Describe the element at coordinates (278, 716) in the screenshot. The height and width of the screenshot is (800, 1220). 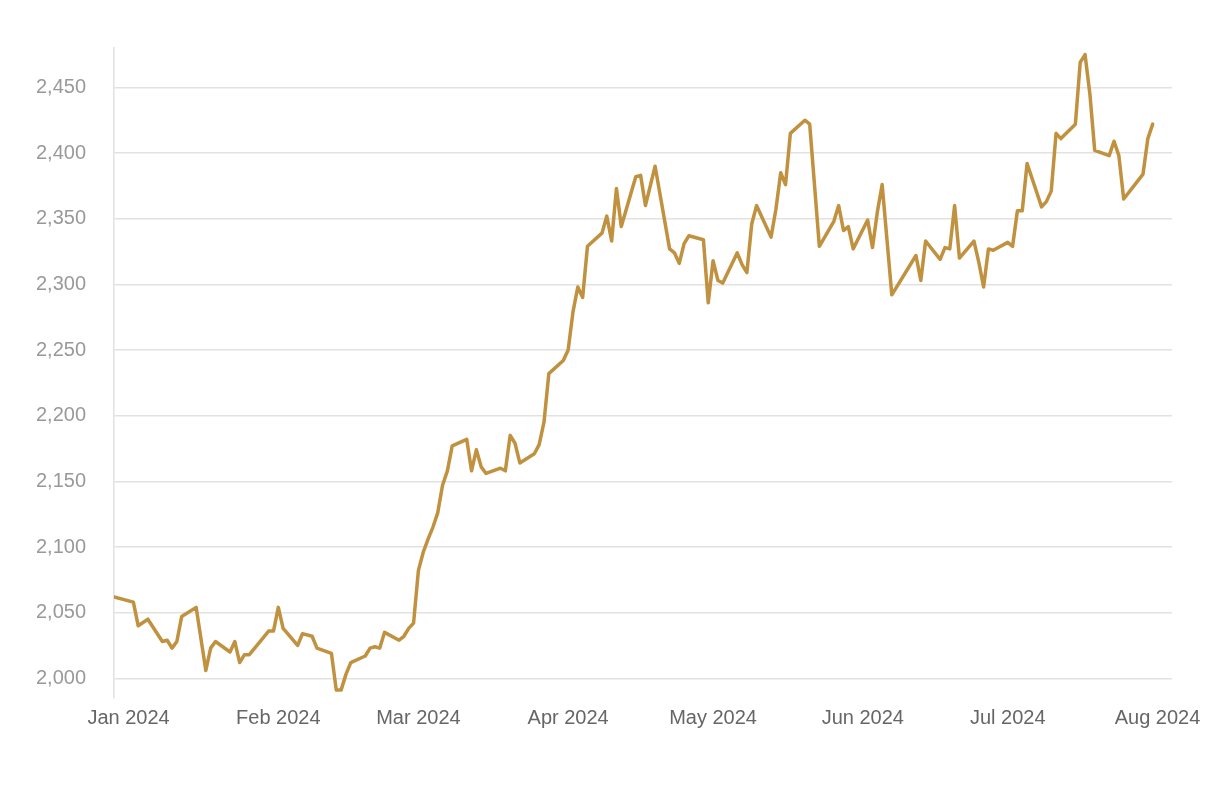
I see `x-tick-label: Feb 2024` at that location.